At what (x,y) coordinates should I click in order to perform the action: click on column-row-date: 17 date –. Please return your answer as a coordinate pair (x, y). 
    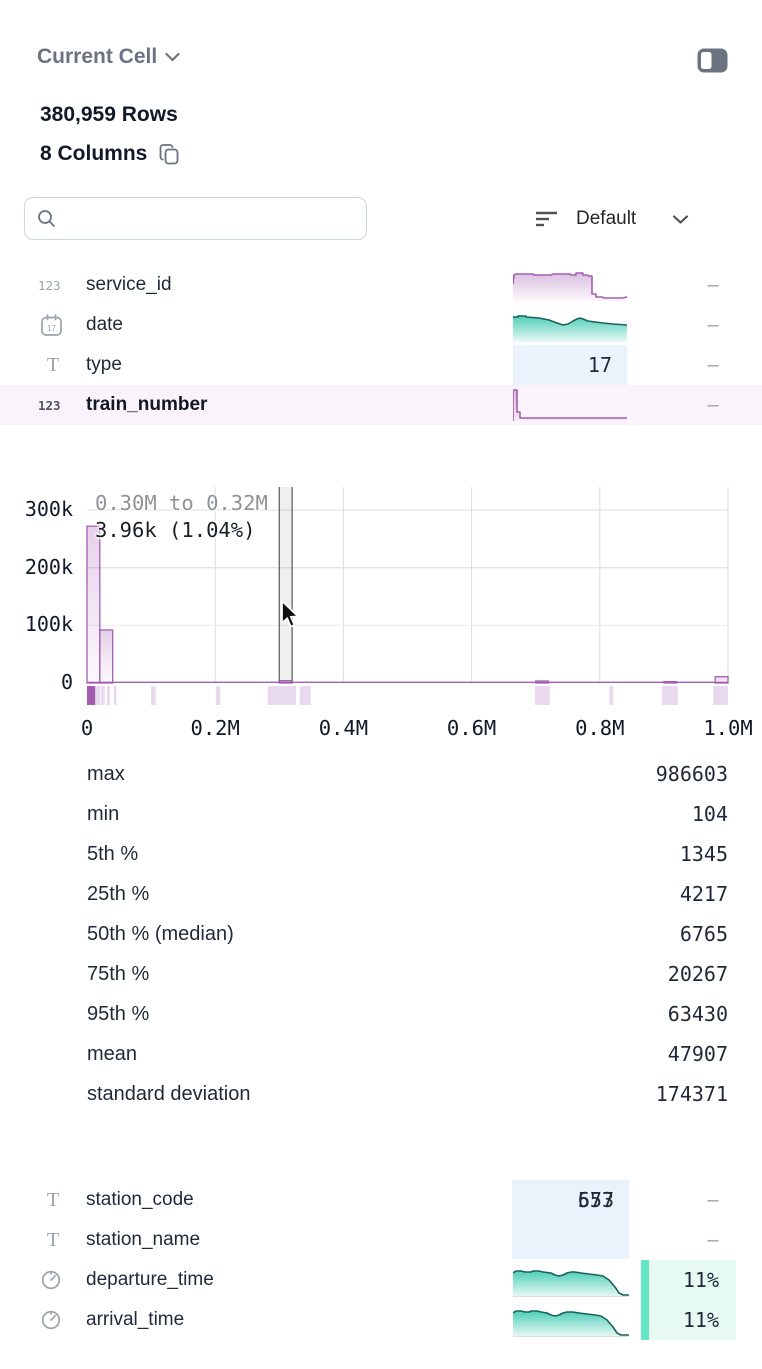
    Looking at the image, I should click on (381, 325).